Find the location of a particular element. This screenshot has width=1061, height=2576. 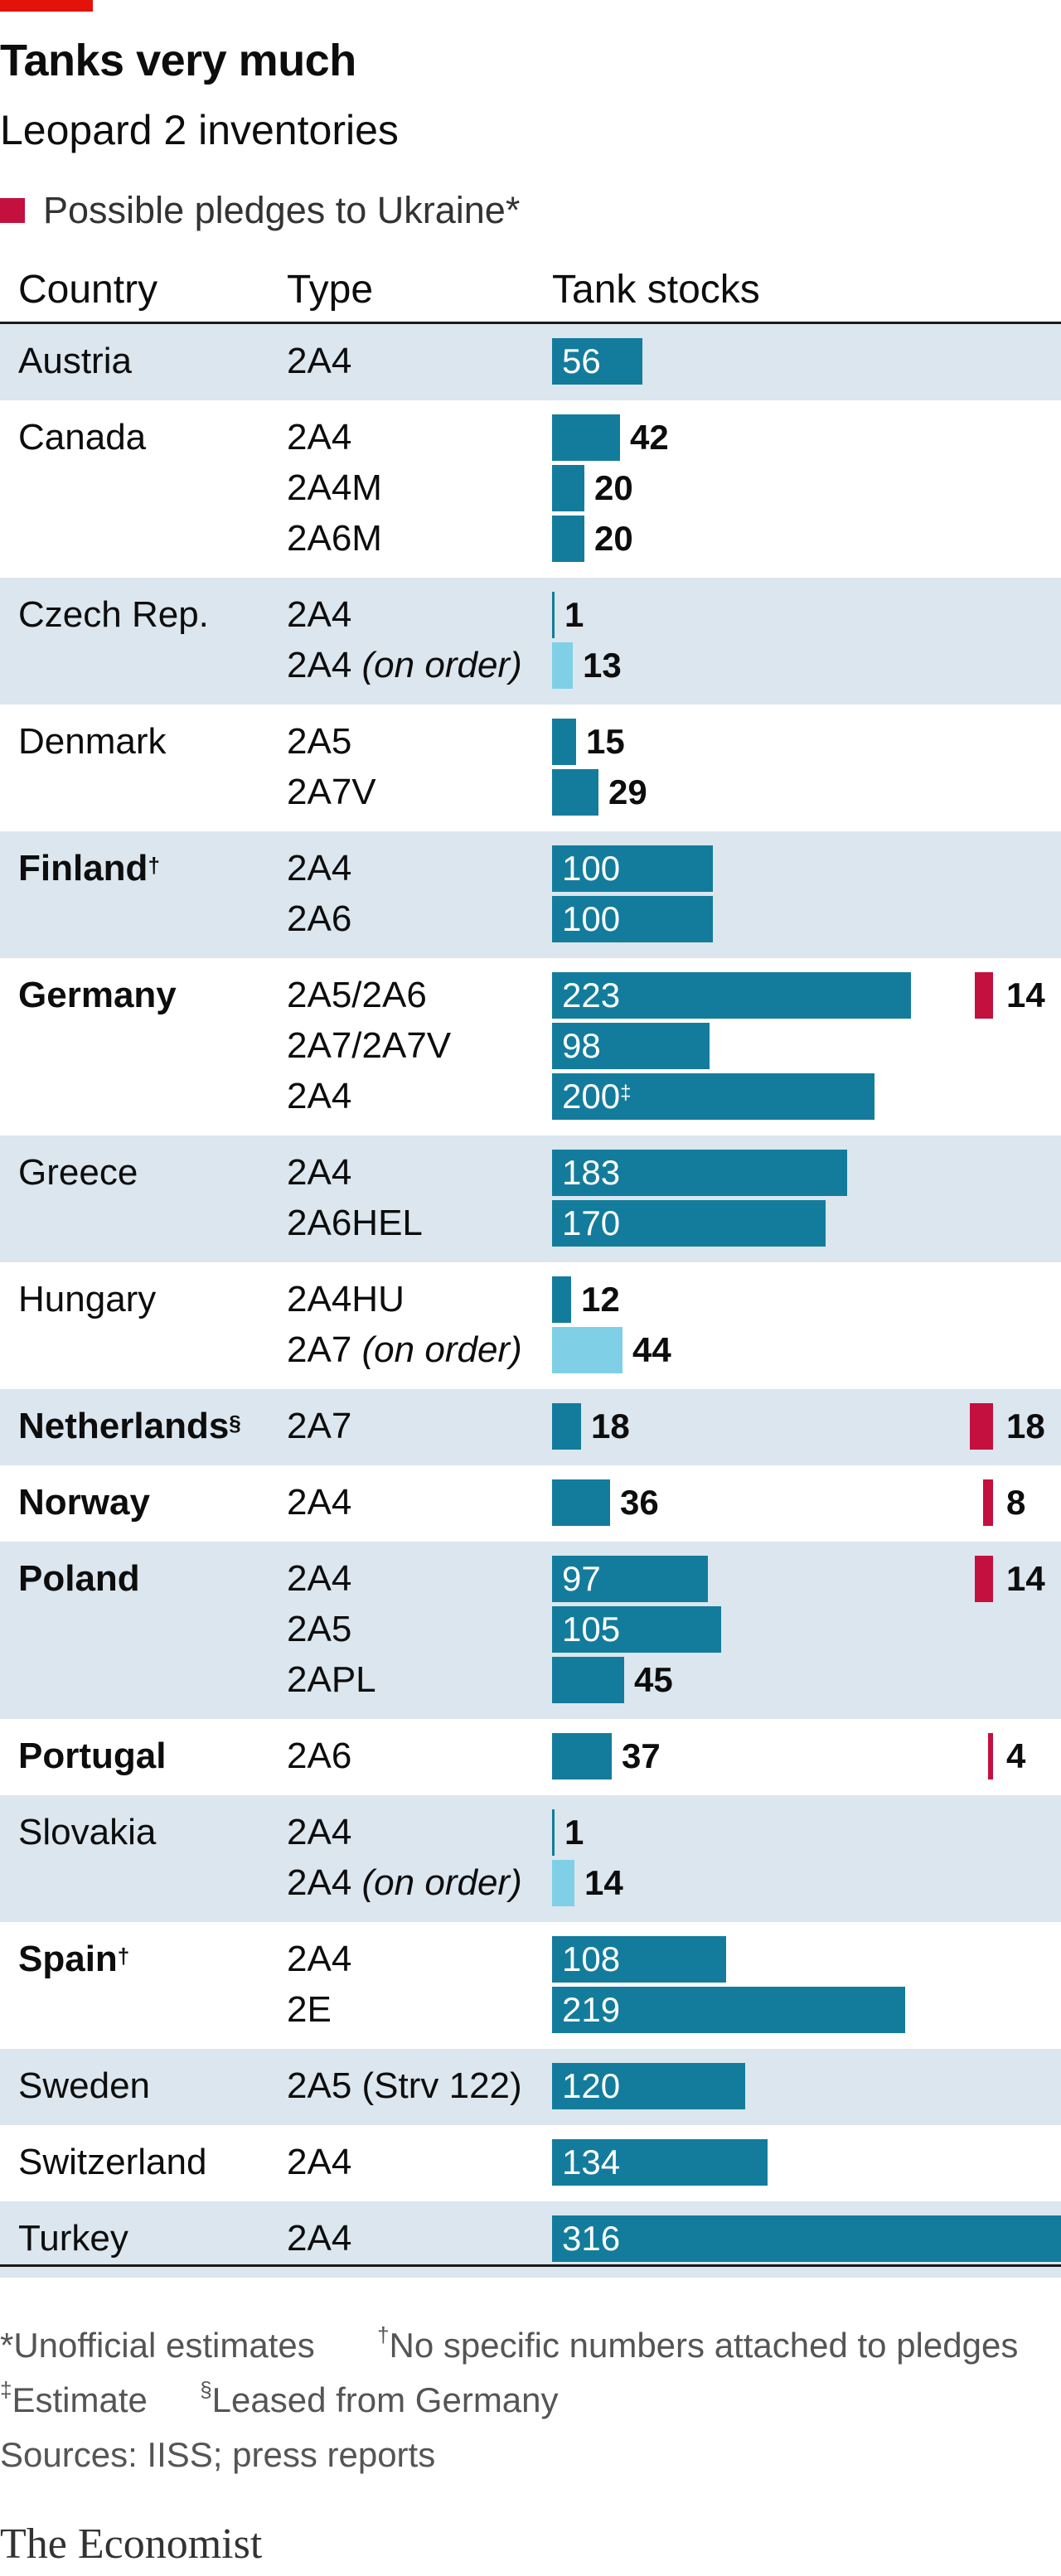

type-name: 2A4M is located at coordinates (334, 487).